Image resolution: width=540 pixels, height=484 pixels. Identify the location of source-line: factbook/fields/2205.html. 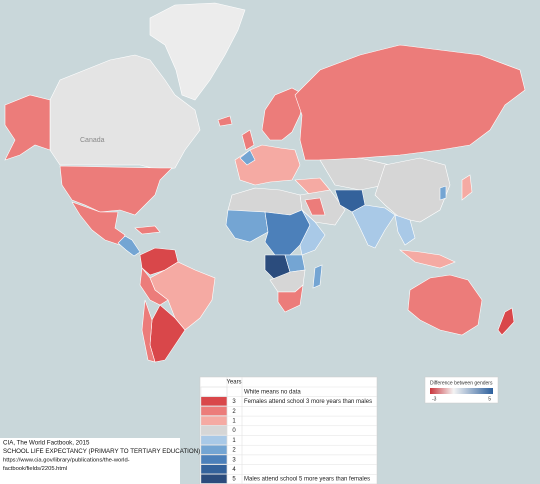
(35, 469).